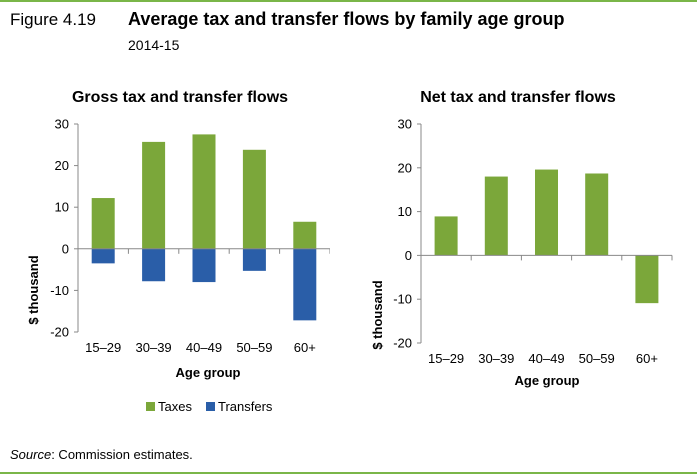 The height and width of the screenshot is (476, 697). Describe the element at coordinates (348, 473) in the screenshot. I see `bottom-rule` at that location.